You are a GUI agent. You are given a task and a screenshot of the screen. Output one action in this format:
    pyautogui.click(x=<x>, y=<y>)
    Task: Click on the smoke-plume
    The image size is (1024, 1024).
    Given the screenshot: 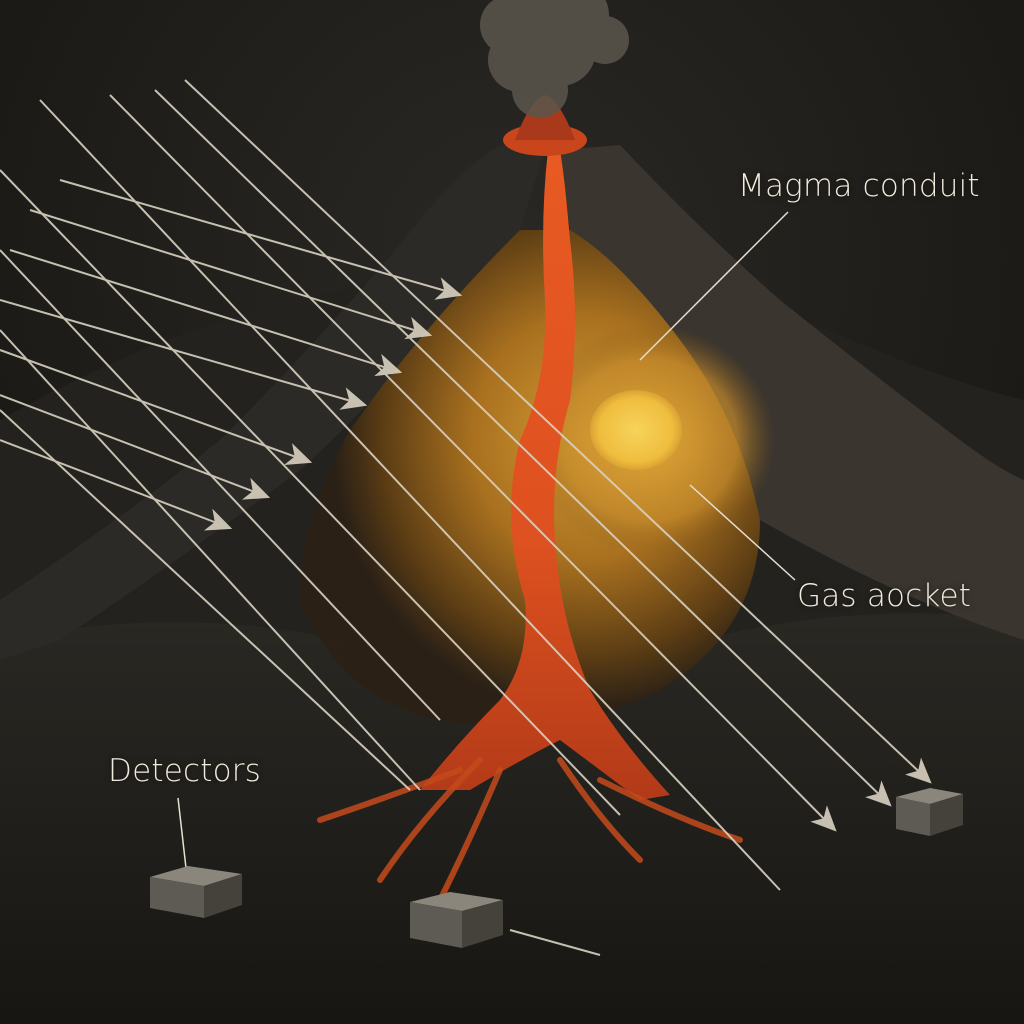 What is the action you would take?
    pyautogui.click(x=554, y=59)
    